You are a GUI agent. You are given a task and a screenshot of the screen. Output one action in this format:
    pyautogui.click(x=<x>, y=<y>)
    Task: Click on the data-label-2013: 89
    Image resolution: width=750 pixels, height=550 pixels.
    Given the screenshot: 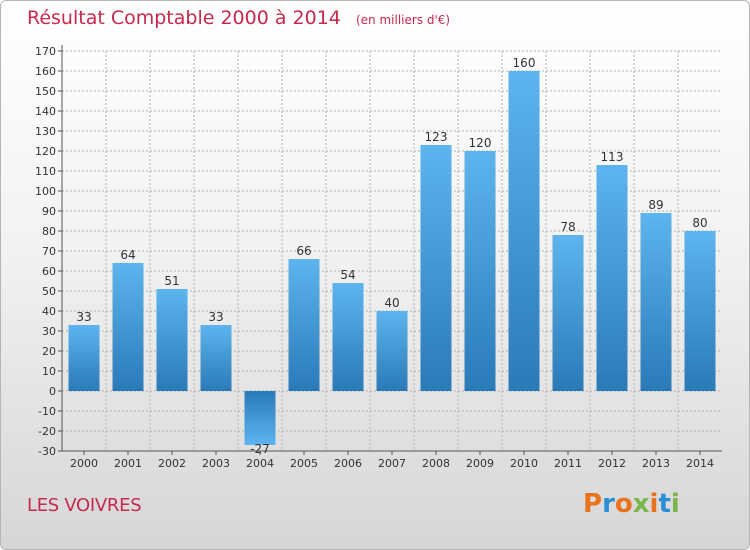 What is the action you would take?
    pyautogui.click(x=655, y=205)
    